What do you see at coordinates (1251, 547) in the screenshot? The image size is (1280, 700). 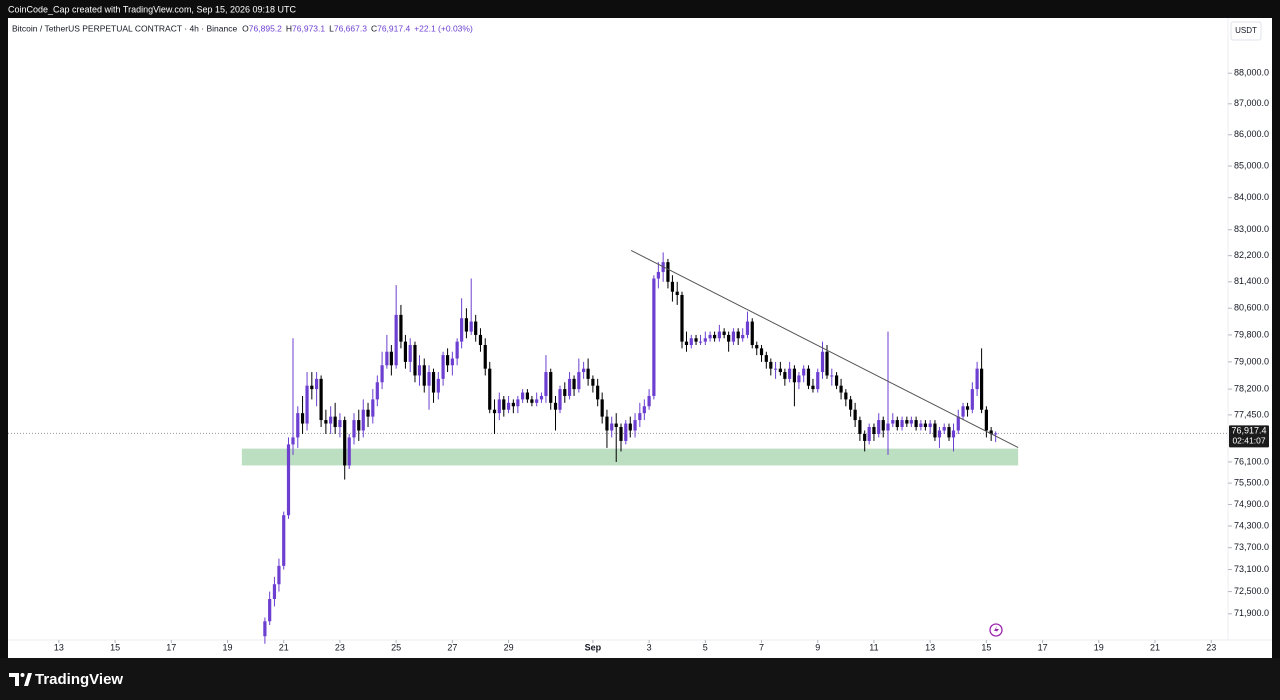 I see `y-tick-label: 73,700.0` at bounding box center [1251, 547].